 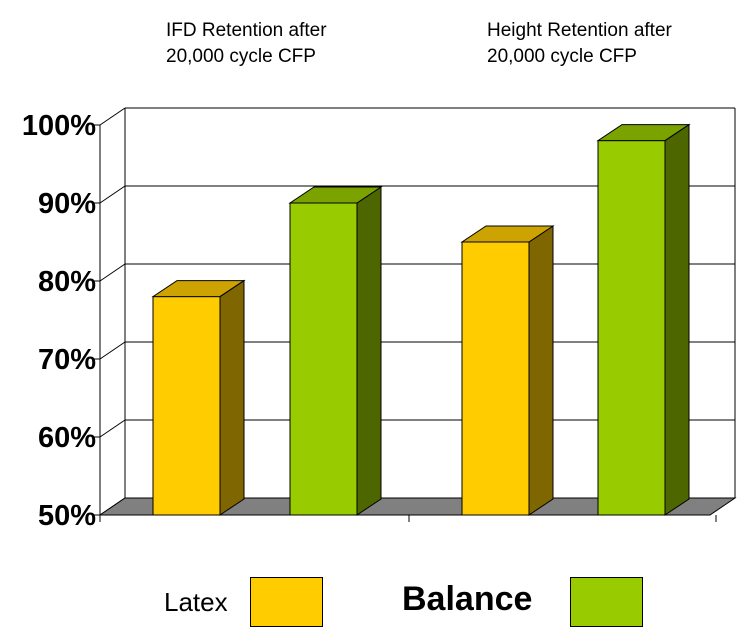 I want to click on legend-label-latex: Latex, so click(x=196, y=602).